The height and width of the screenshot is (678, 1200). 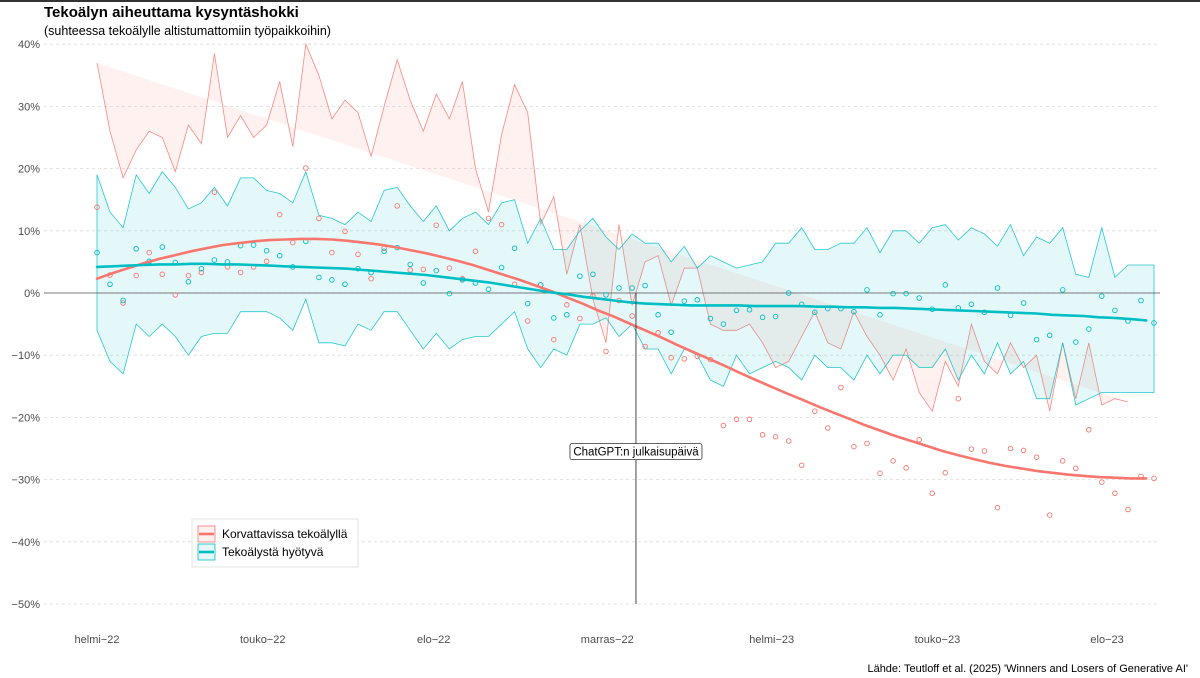 I want to click on x-tick-label: elo−23, so click(x=1106, y=640).